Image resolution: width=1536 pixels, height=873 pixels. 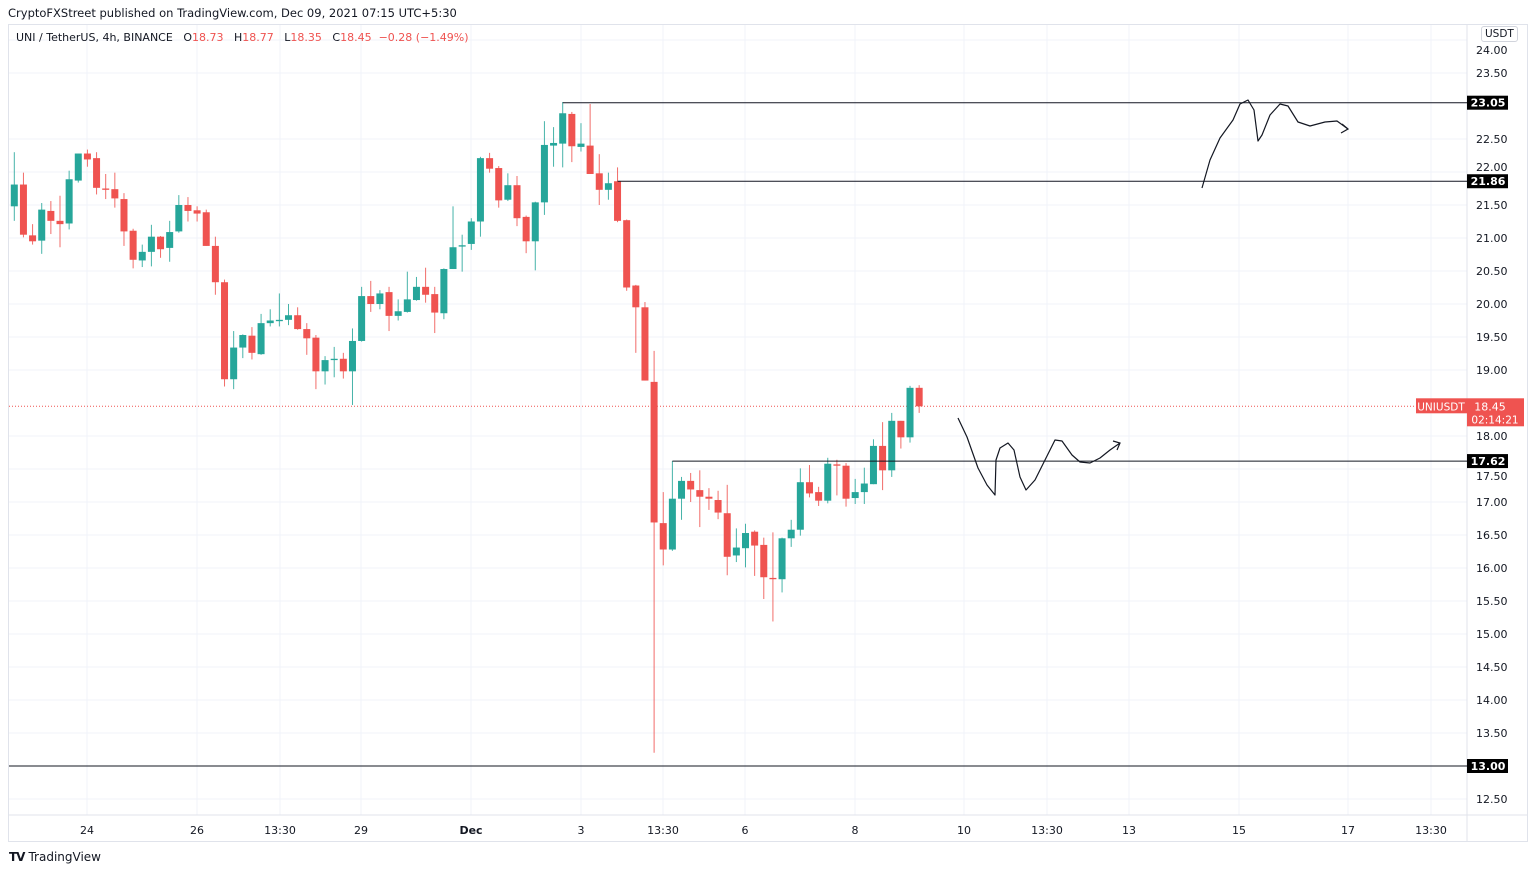 I want to click on price-tick-label: 16.50, so click(x=1492, y=535).